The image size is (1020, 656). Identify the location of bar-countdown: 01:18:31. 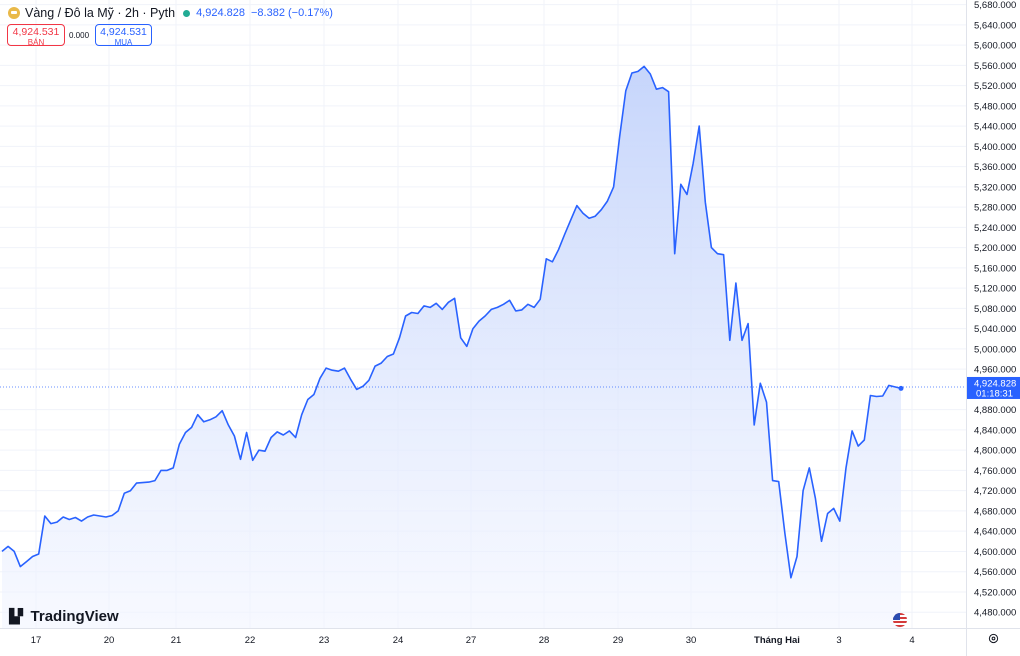
(994, 393).